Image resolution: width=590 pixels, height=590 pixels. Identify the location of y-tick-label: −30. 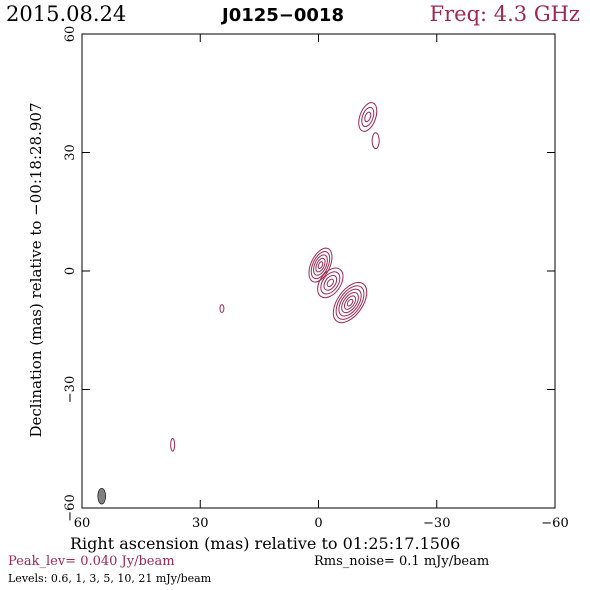
(70, 389).